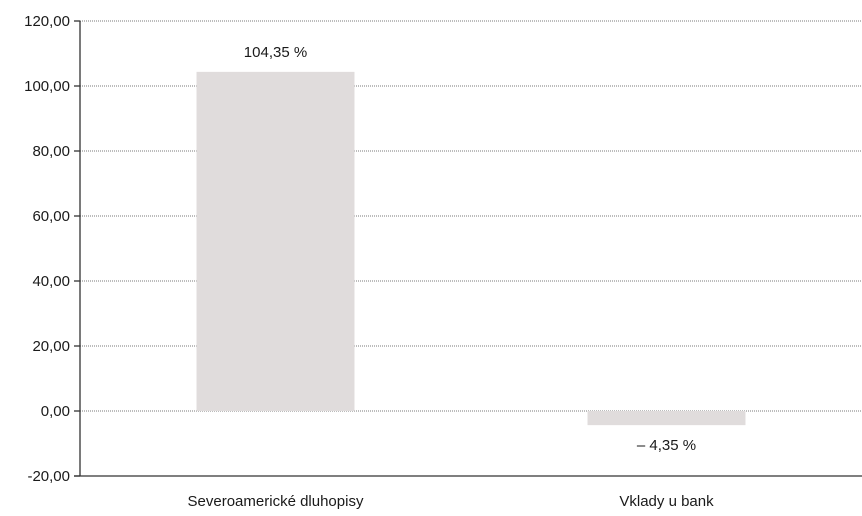 This screenshot has width=862, height=516. I want to click on category-labels: Severoamerické dluhopisy Vklady u bank, so click(451, 501).